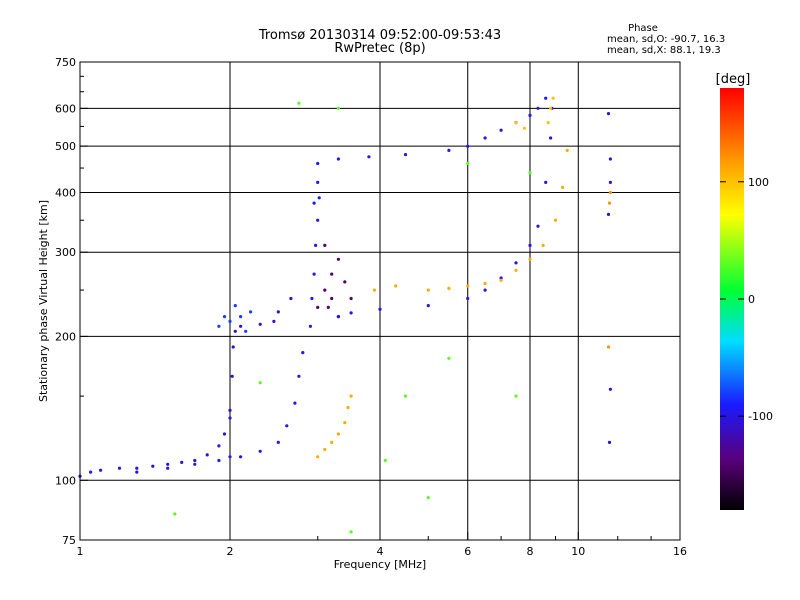  I want to click on y-axis-label: Stationary phase Virtual Height [km], so click(43, 301).